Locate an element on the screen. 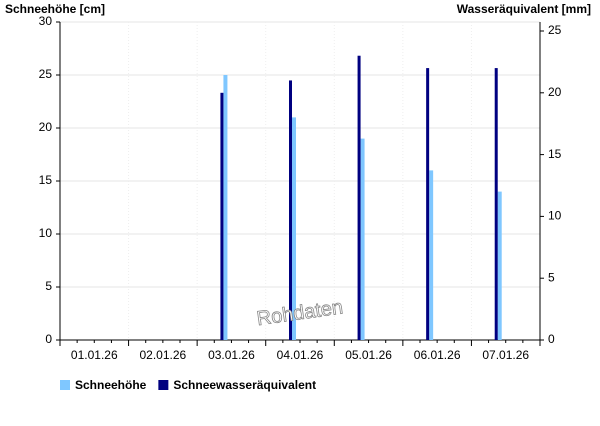  y-tick-label: 15 is located at coordinates (46, 180).